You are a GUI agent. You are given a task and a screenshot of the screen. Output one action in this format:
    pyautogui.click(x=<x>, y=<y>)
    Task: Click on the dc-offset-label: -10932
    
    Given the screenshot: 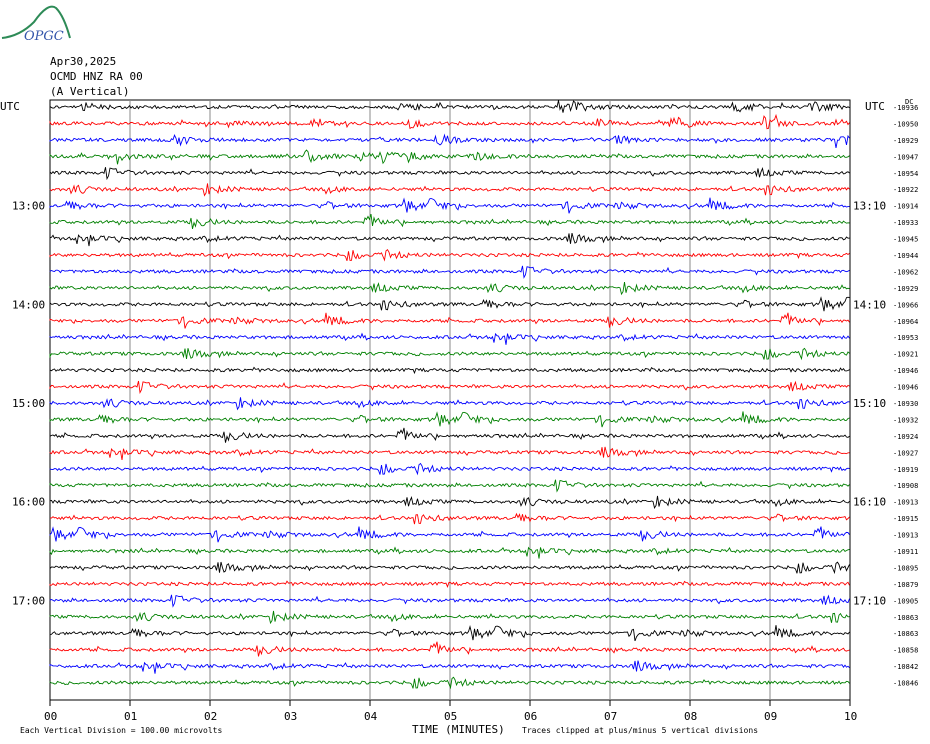 What is the action you would take?
    pyautogui.click(x=905, y=420)
    